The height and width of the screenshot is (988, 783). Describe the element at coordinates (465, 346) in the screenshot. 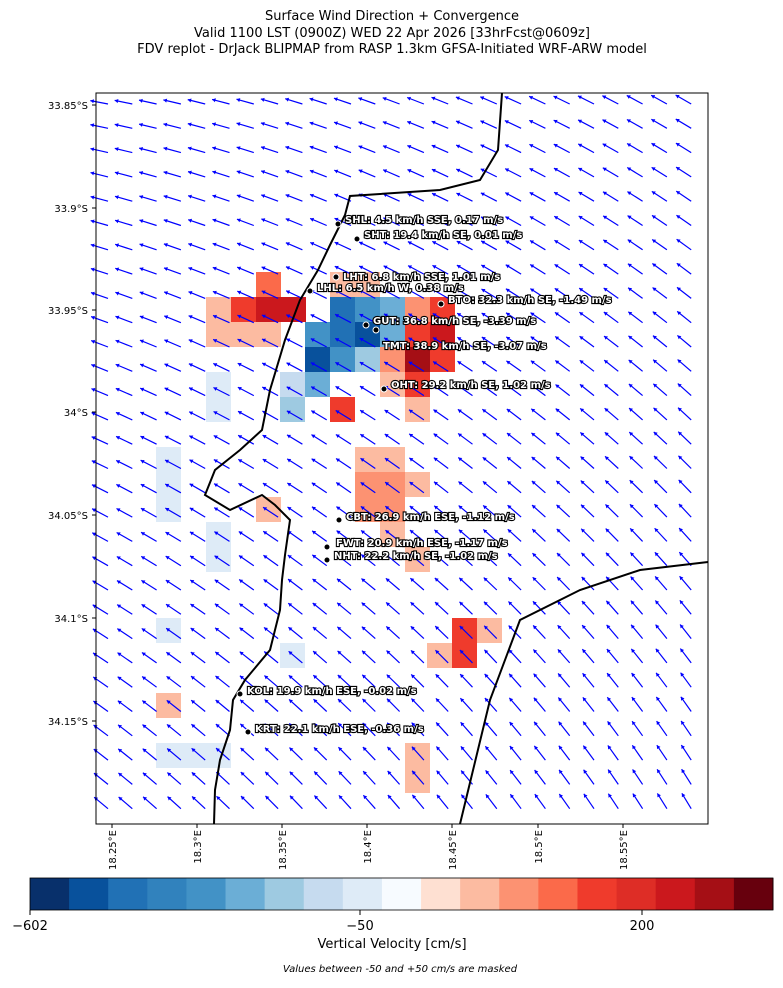

I see `station-label: TMT: 38.9 km/h SE, -3.07 m/s` at that location.